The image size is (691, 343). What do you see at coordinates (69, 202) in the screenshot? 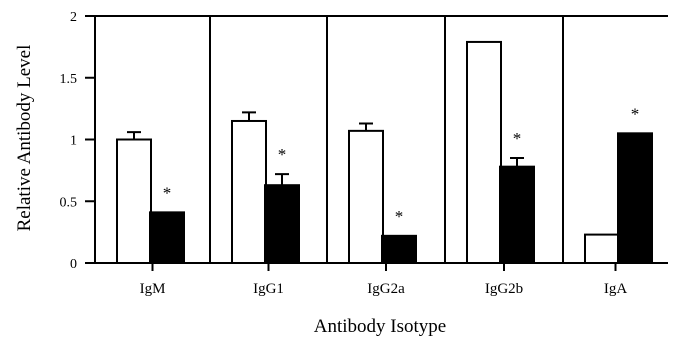
I see `y-tick-label: 0.5` at bounding box center [69, 202].